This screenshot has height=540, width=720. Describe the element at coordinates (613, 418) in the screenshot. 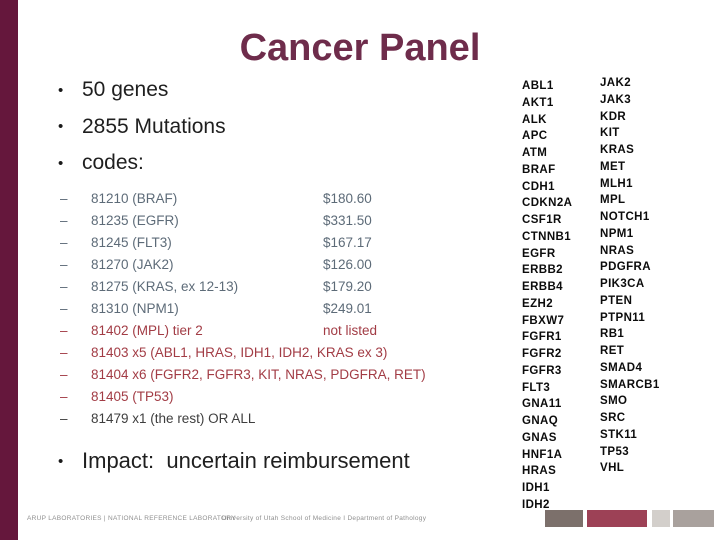

I see `gene-name: SRC` at that location.